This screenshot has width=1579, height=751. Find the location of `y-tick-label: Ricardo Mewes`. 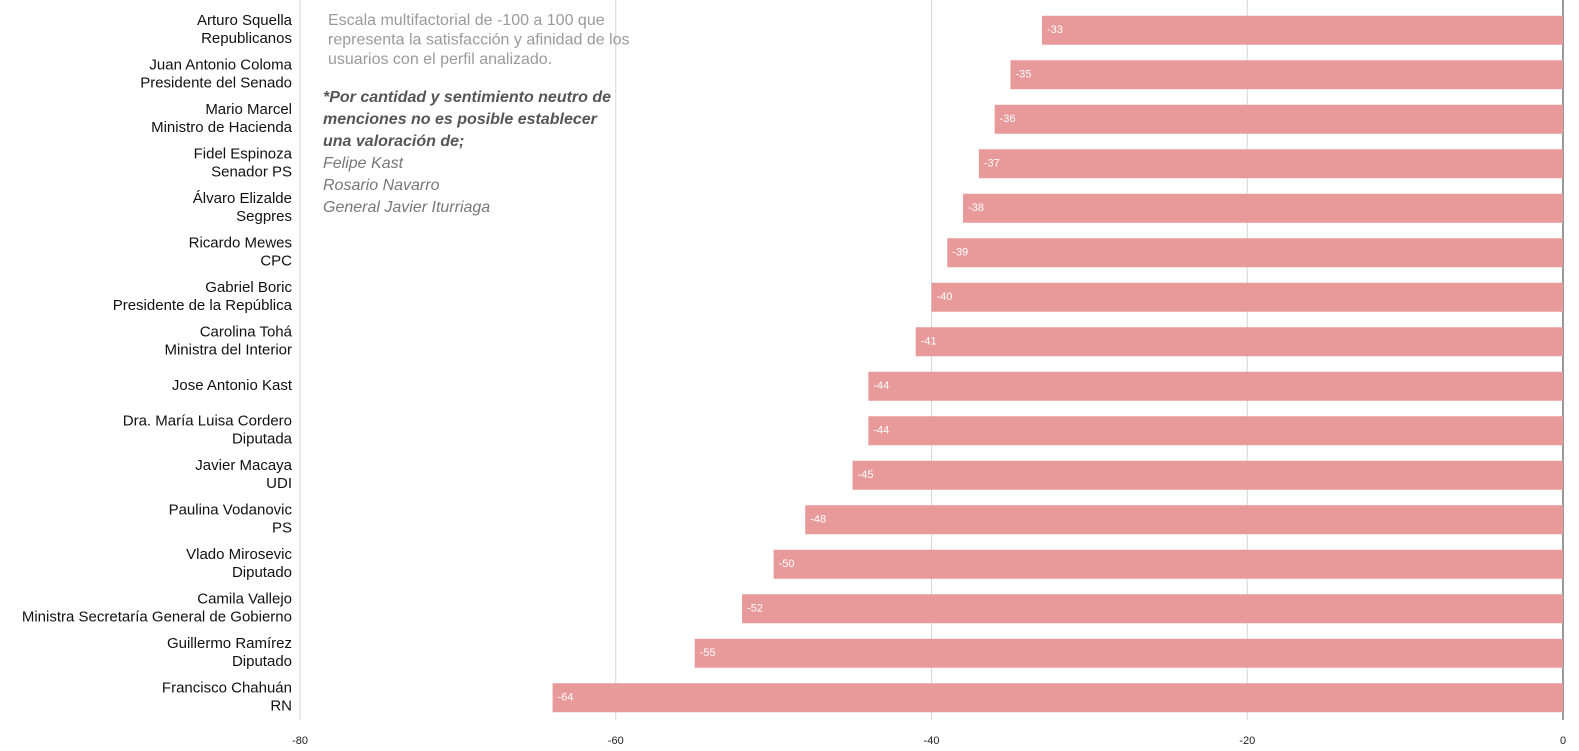

y-tick-label: Ricardo Mewes is located at coordinates (240, 243).